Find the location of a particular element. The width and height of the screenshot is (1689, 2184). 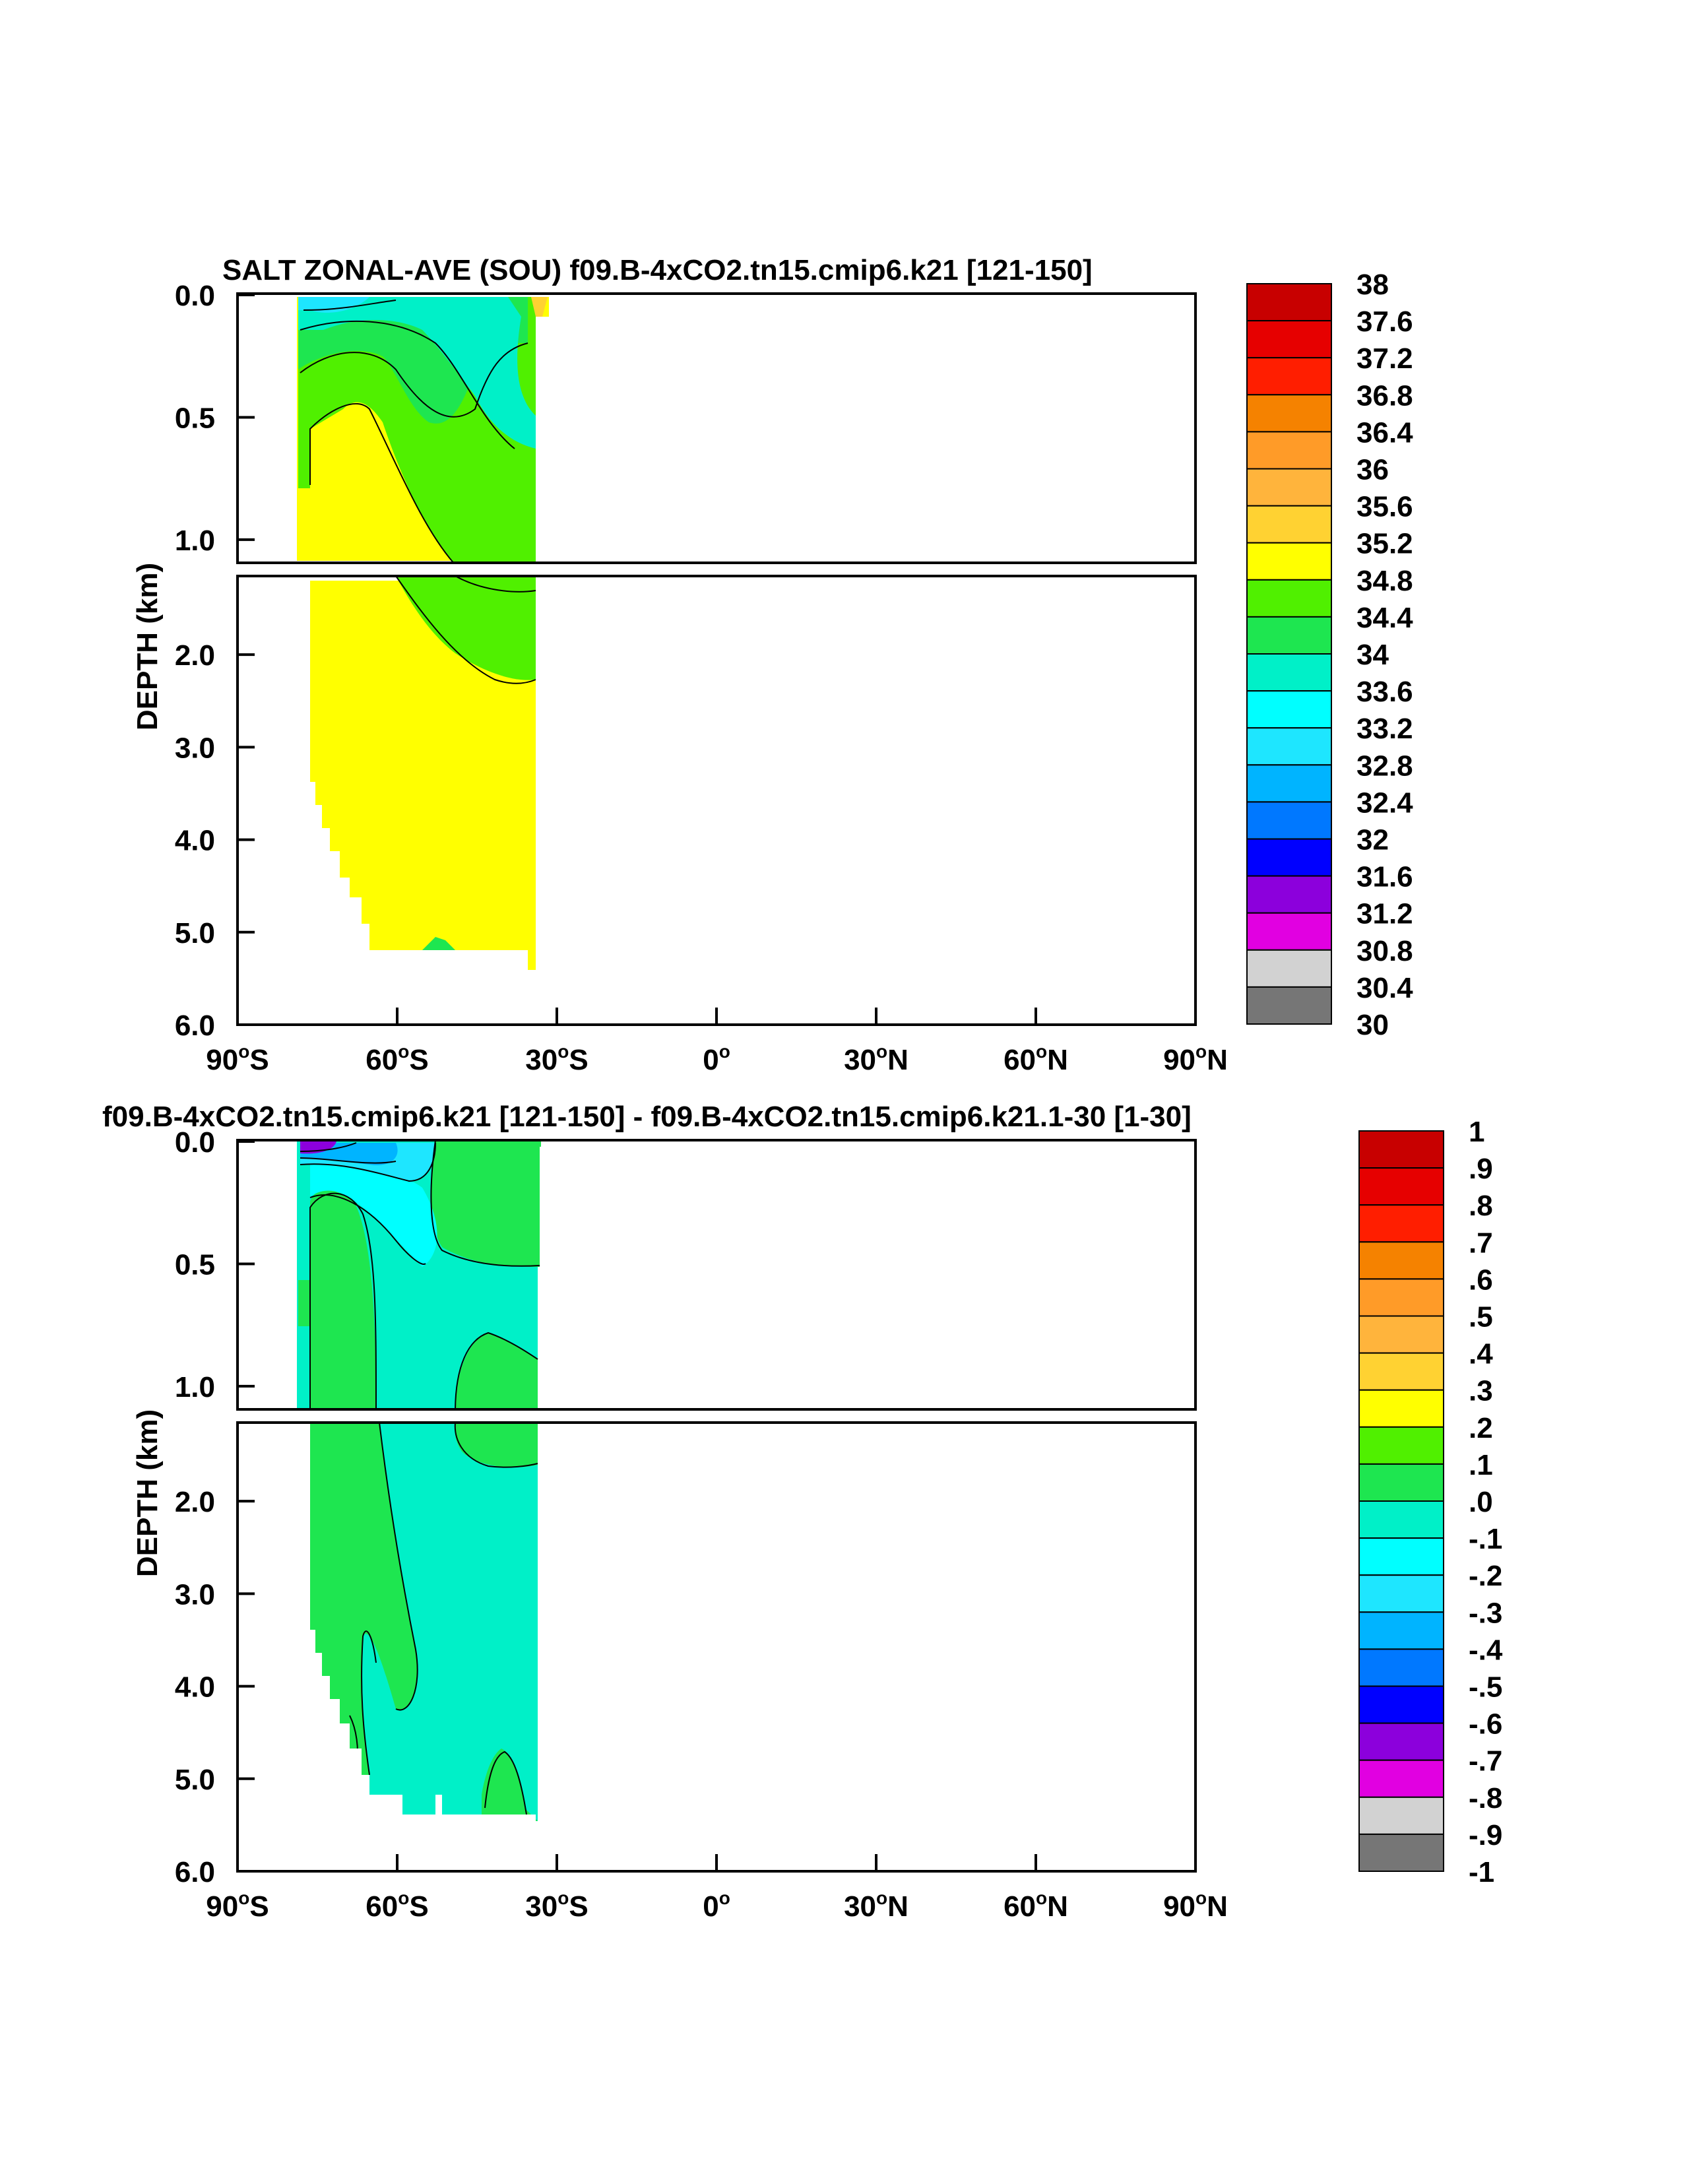

colorbar-label: -.7 is located at coordinates (1485, 1761).